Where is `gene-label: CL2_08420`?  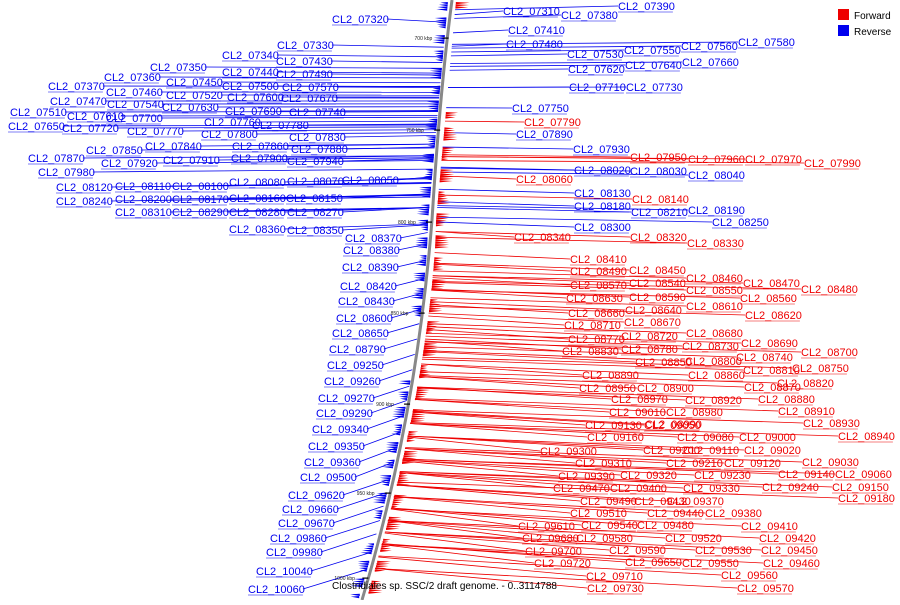 gene-label: CL2_08420 is located at coordinates (368, 287).